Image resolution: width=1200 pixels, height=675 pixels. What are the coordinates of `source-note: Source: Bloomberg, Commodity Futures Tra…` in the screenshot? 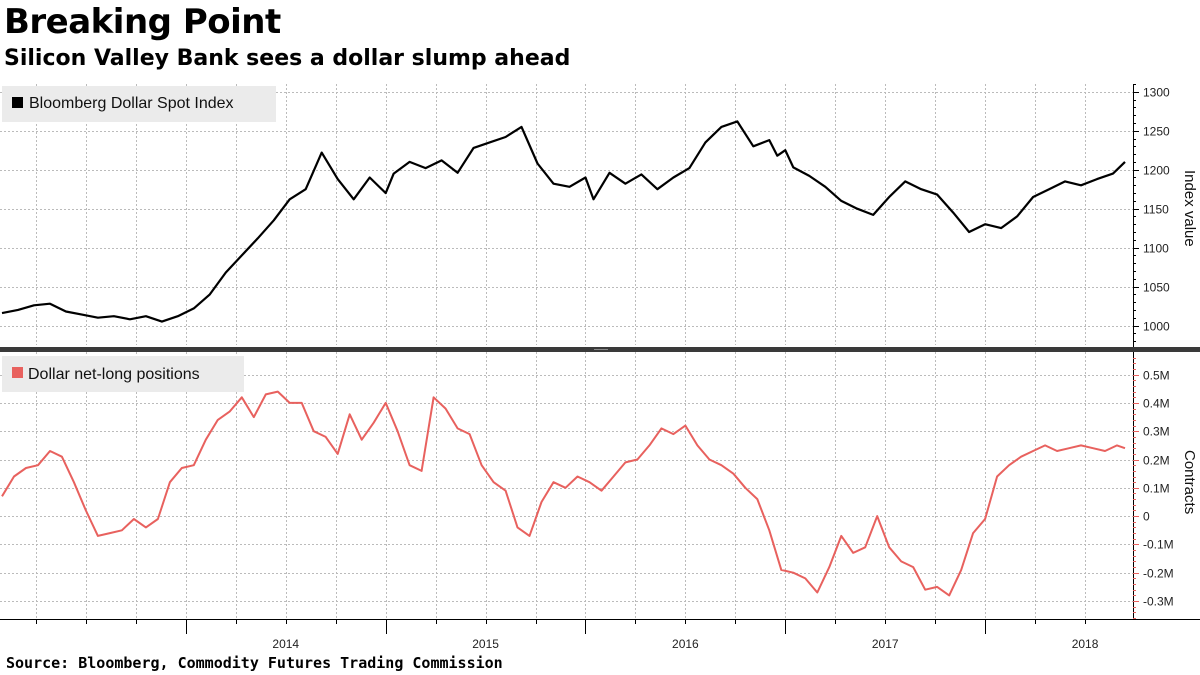 It's located at (254, 663).